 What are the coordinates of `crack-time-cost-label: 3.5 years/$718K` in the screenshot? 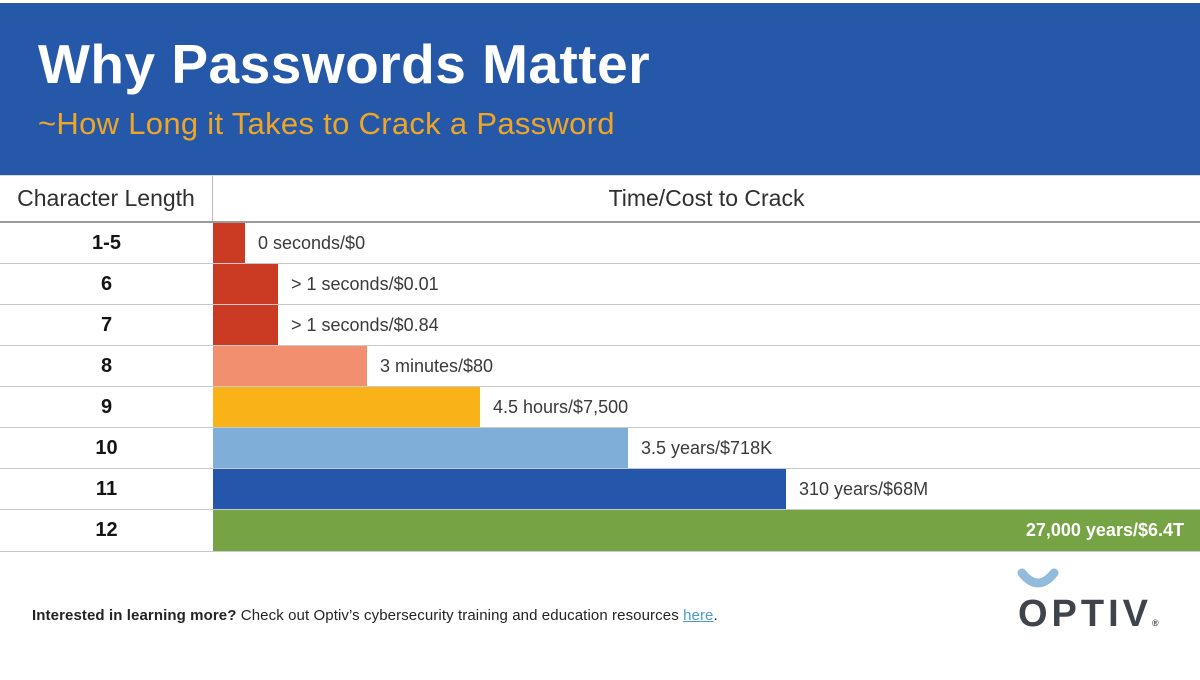 It's located at (707, 447).